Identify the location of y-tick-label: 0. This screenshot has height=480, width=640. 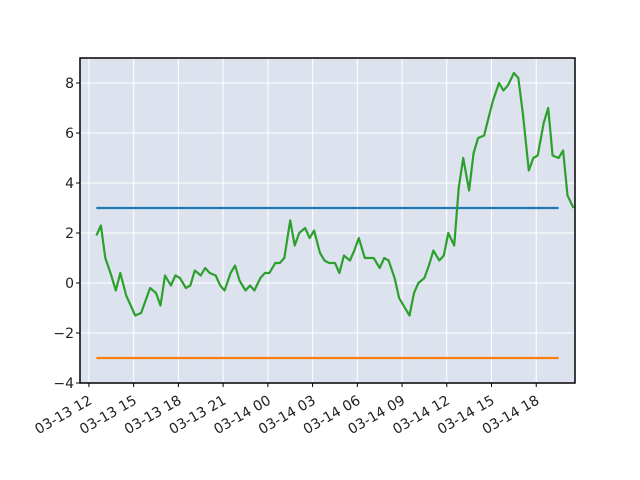
(69, 284).